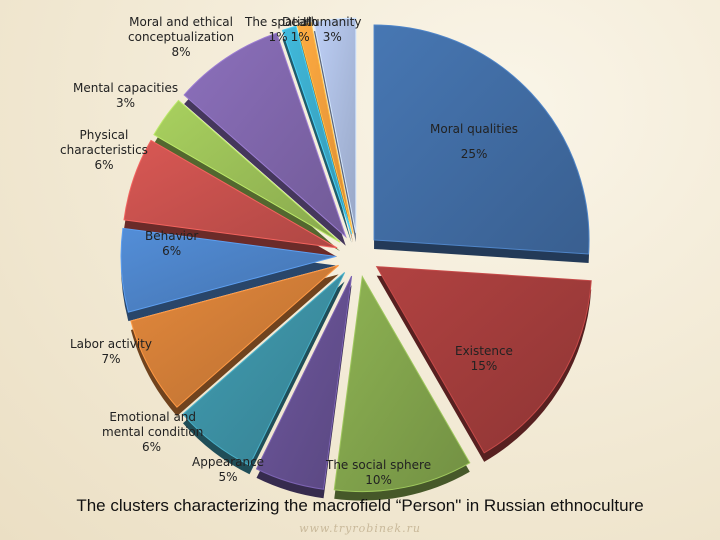 Image resolution: width=720 pixels, height=540 pixels. I want to click on pie-slice-the-social-sphere, so click(402, 384).